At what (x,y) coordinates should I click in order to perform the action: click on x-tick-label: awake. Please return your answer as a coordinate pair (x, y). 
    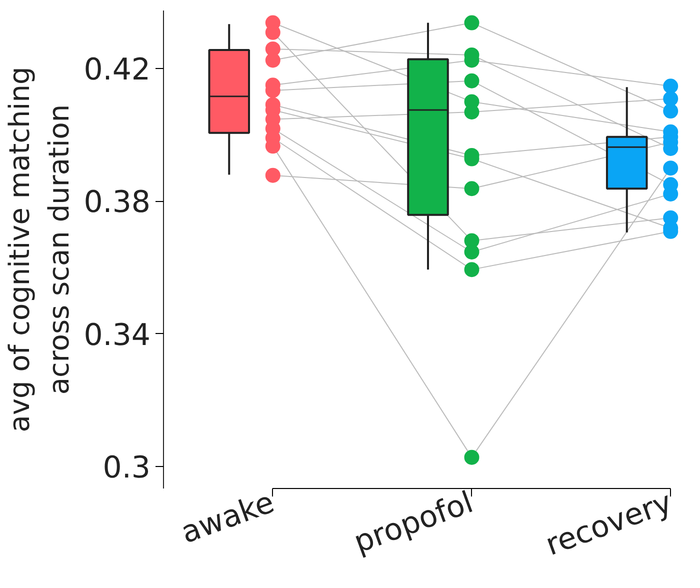
    Looking at the image, I should click on (227, 518).